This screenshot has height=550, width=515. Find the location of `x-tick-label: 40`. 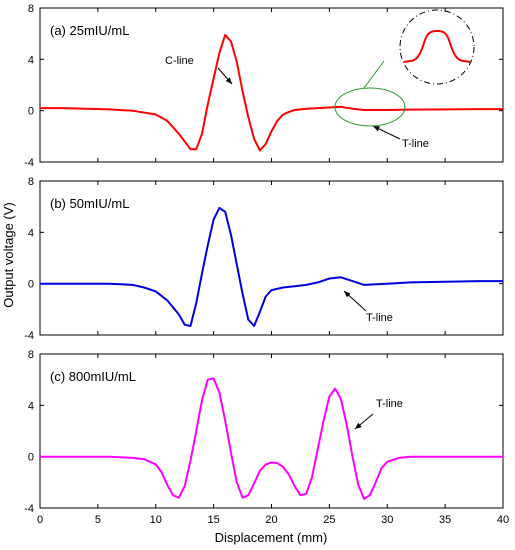

x-tick-label: 40 is located at coordinates (503, 520).